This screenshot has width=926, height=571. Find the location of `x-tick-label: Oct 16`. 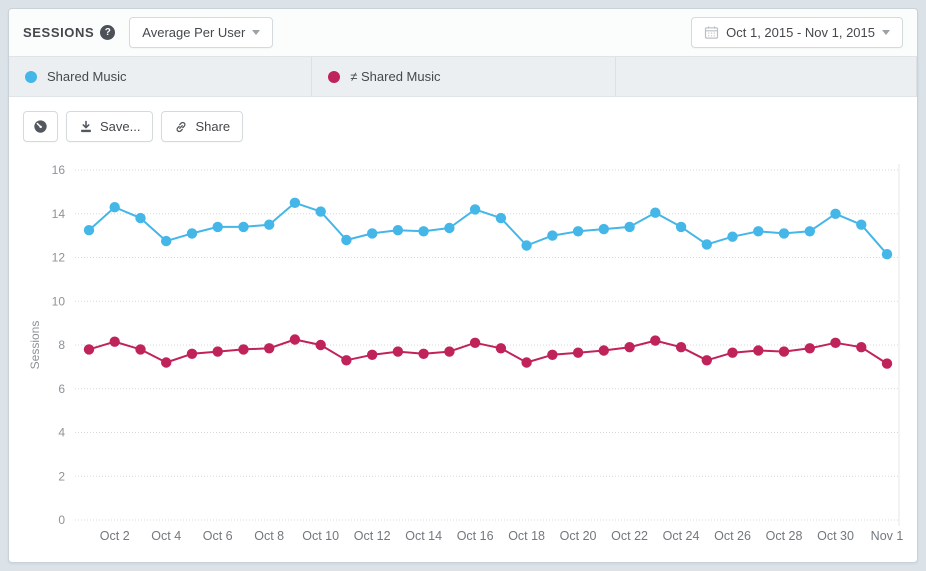

x-tick-label: Oct 16 is located at coordinates (475, 536).